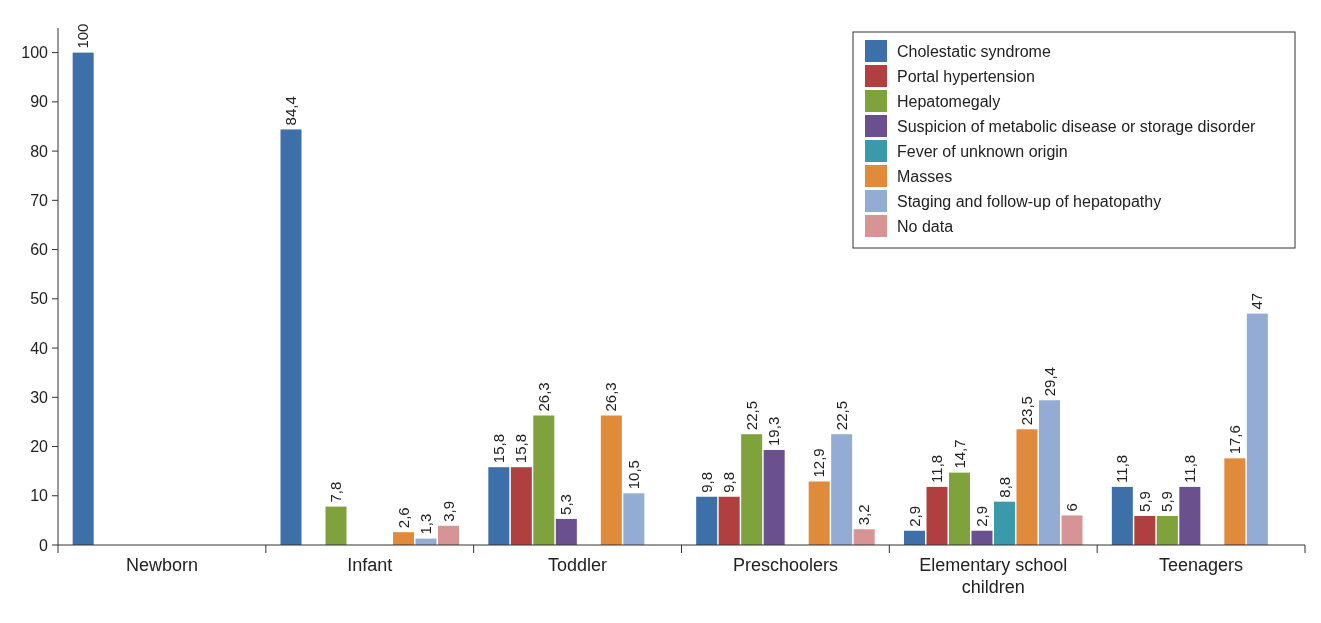 This screenshot has height=623, width=1321. Describe the element at coordinates (819, 463) in the screenshot. I see `data-label: 12,9` at that location.